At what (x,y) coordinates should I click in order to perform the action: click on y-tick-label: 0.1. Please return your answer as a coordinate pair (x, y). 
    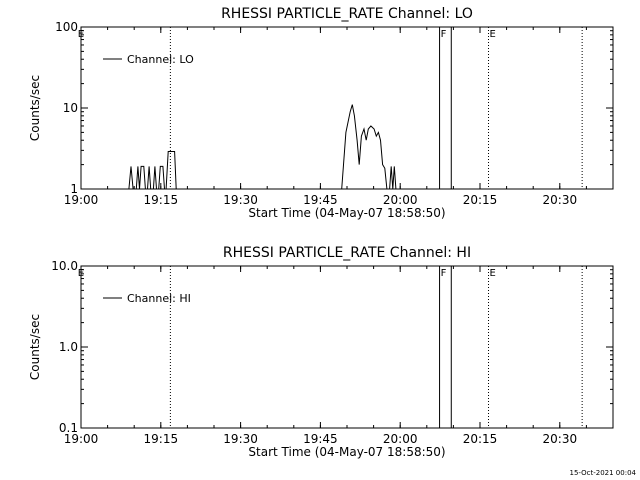
    Looking at the image, I should click on (68, 428).